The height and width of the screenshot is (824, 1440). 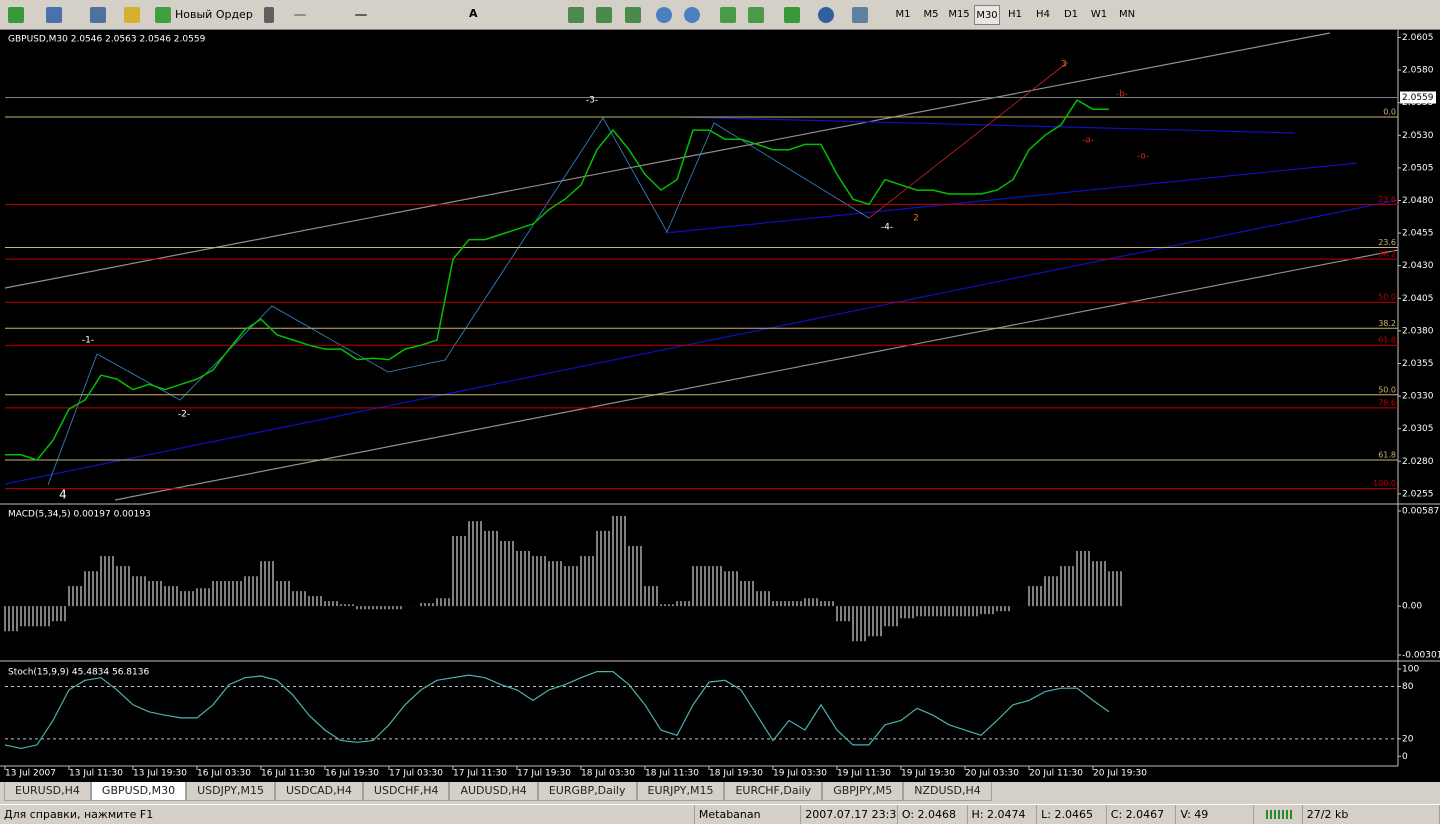 I want to click on new-order-button: Новый Ордер, so click(x=214, y=14).